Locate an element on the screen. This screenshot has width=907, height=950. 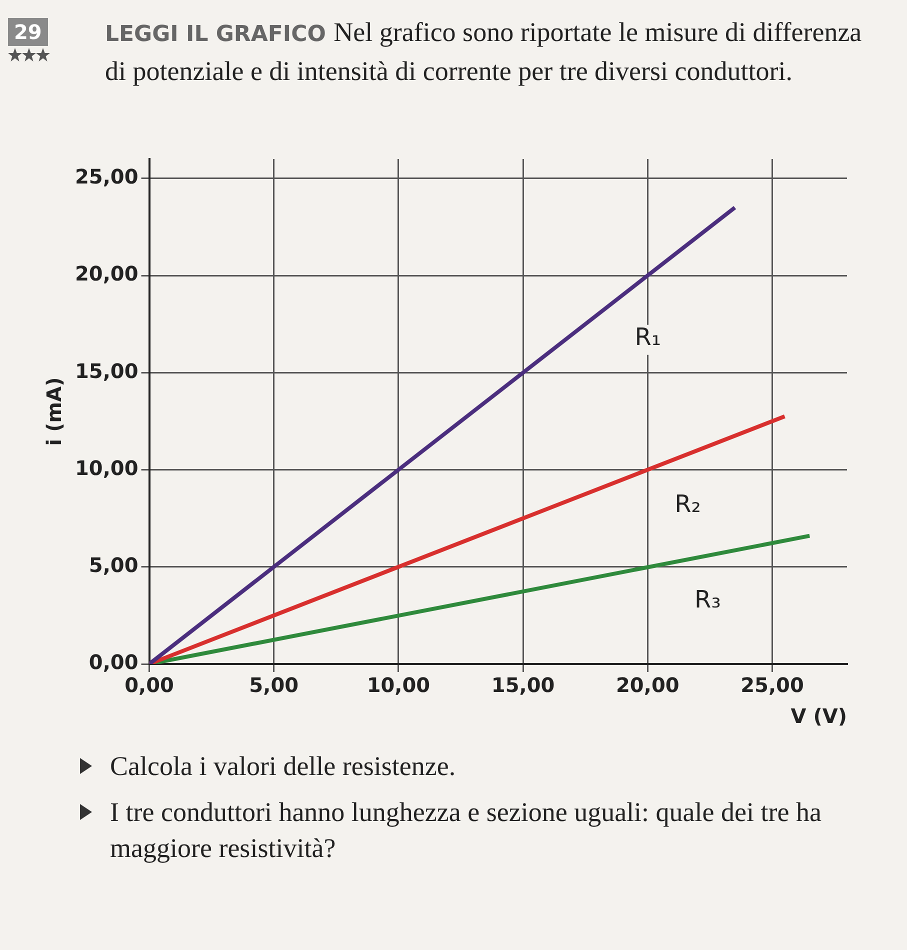
x-axis-title: V (V) is located at coordinates (818, 716).